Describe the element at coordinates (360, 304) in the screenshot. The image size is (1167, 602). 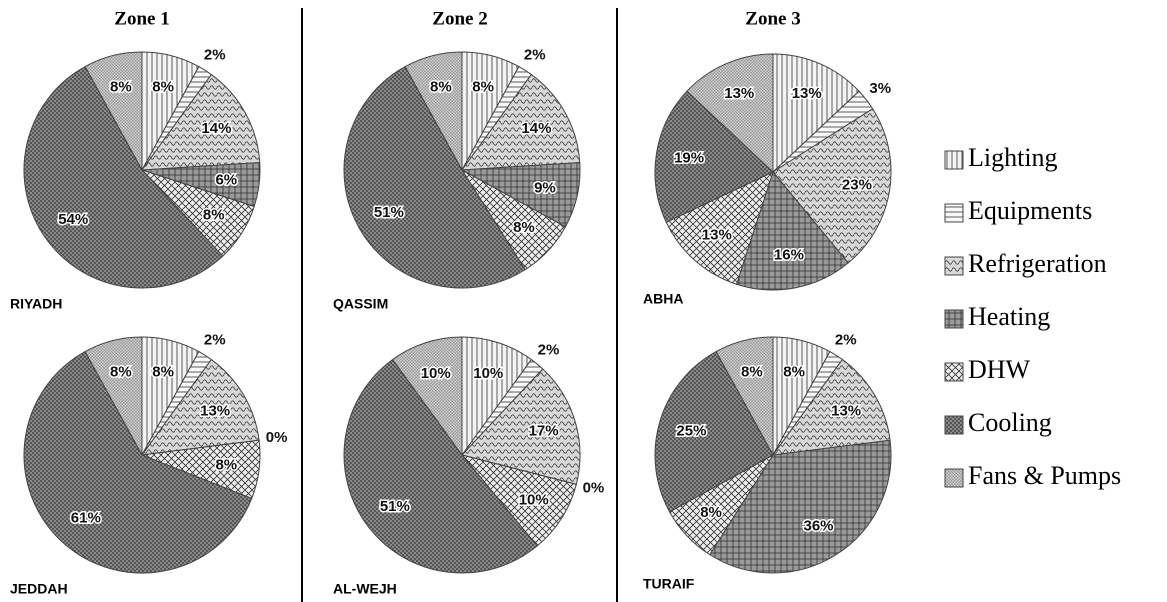
I see `pie-title: QASSIM` at that location.